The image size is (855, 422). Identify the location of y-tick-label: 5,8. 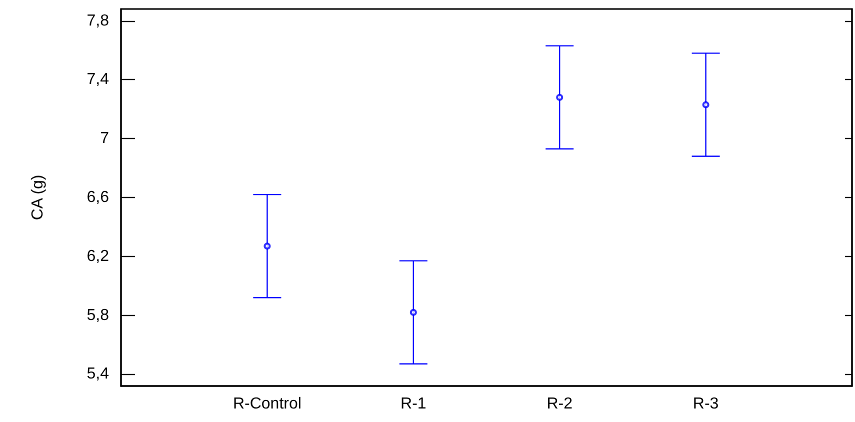
(98, 315).